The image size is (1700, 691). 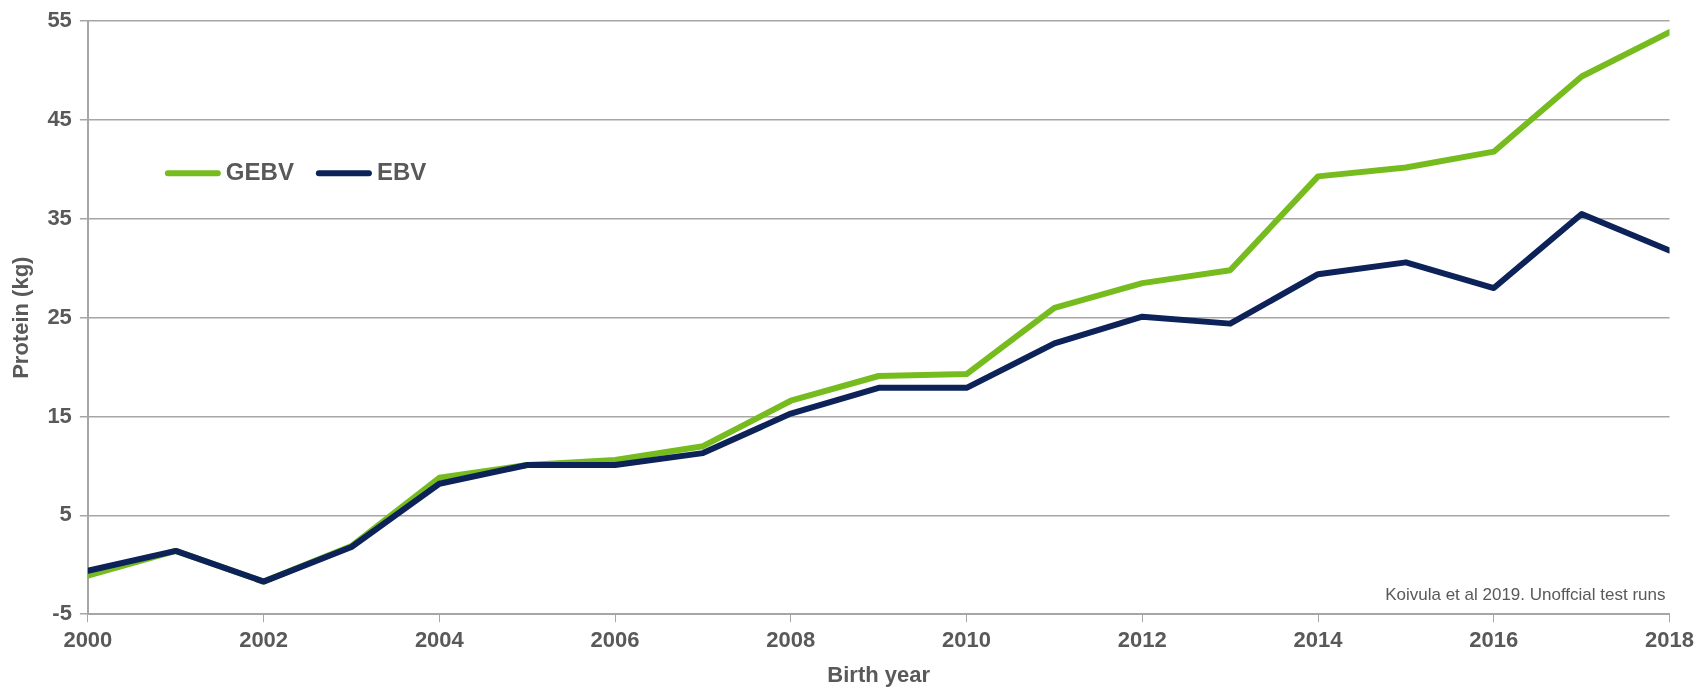 I want to click on legend-label: GEBV, so click(x=259, y=171).